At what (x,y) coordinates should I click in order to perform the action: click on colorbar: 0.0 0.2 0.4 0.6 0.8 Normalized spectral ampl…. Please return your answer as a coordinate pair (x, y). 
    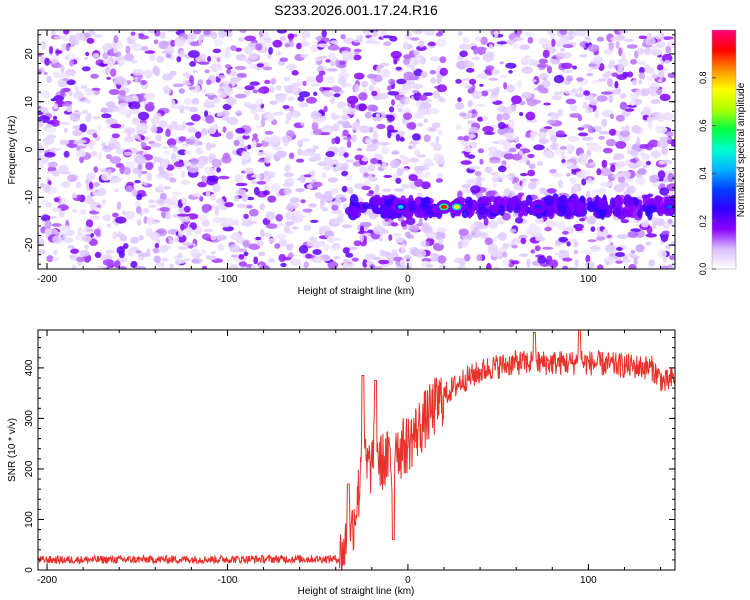
    Looking at the image, I should click on (722, 152).